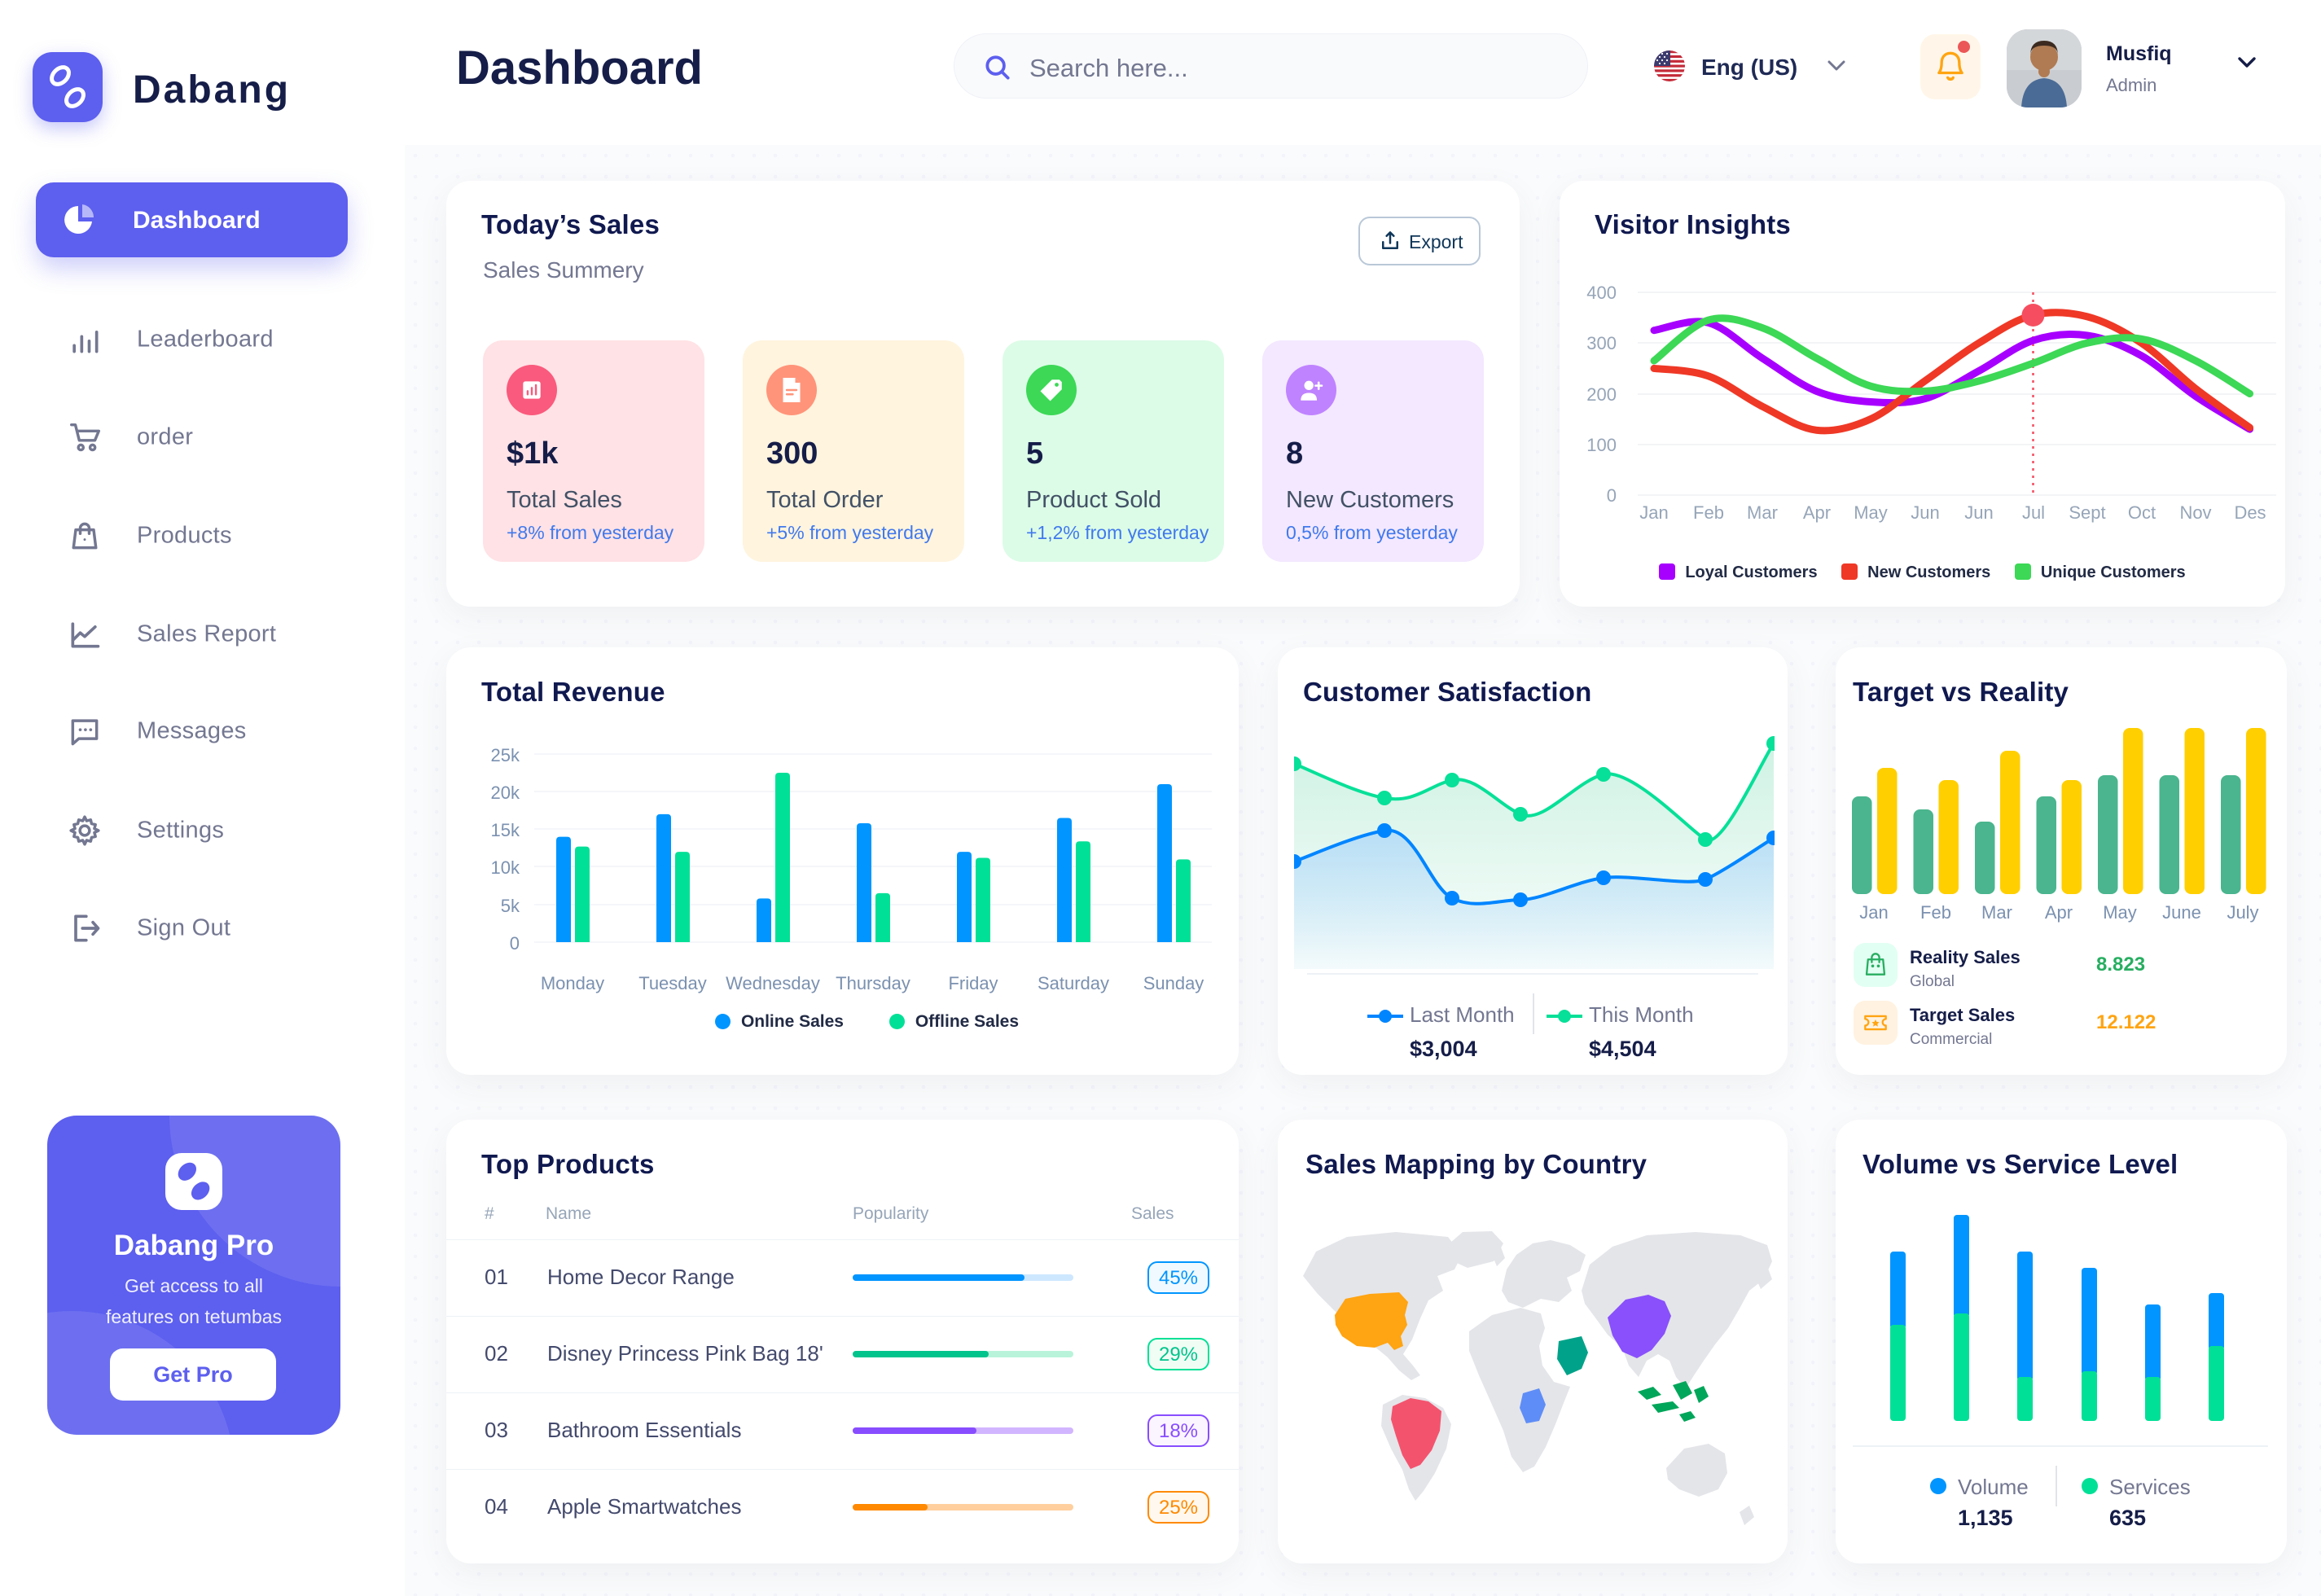  I want to click on svg-text: 5k, so click(510, 906).